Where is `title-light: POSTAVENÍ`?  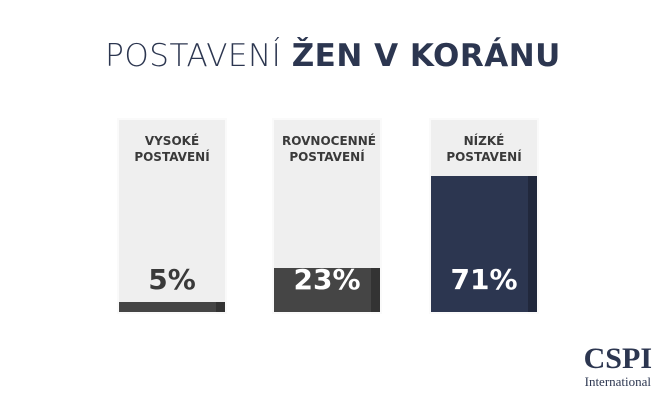 title-light: POSTAVENÍ is located at coordinates (193, 56).